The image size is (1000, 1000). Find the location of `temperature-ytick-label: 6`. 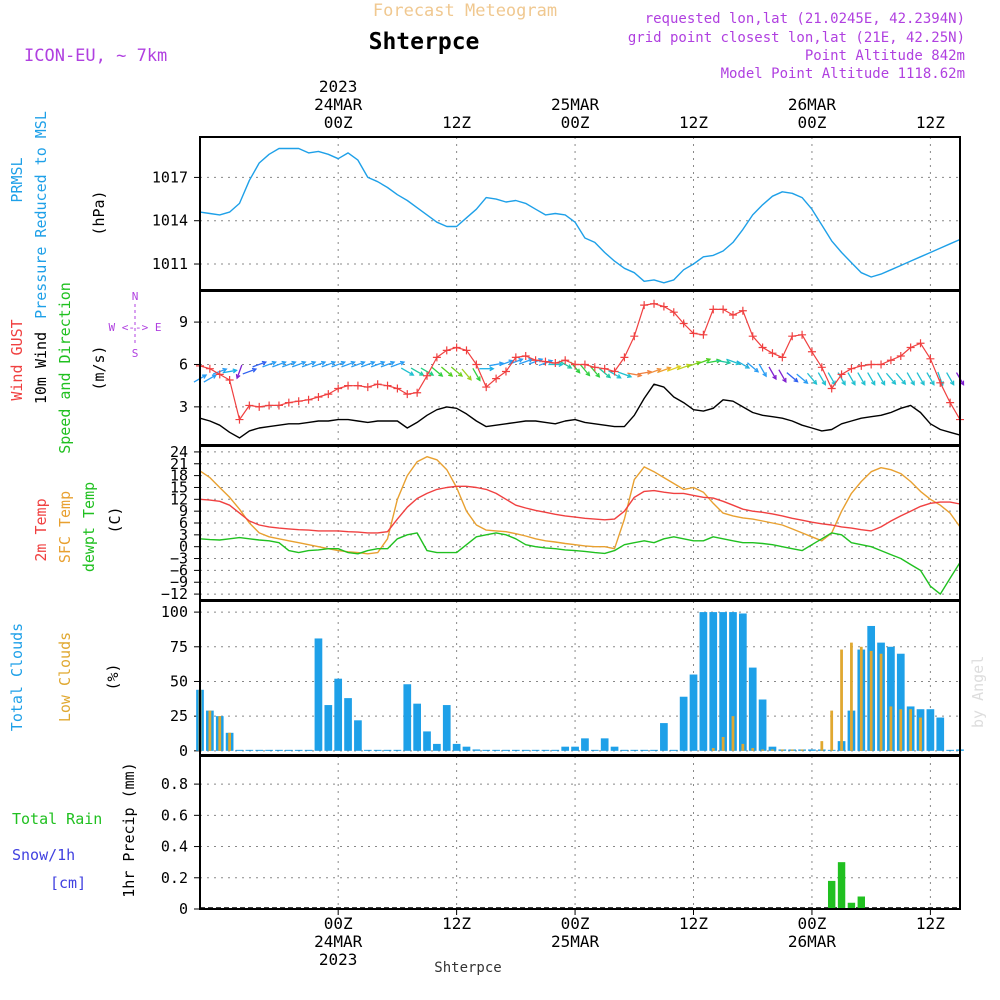

temperature-ytick-label: 6 is located at coordinates (183, 523).